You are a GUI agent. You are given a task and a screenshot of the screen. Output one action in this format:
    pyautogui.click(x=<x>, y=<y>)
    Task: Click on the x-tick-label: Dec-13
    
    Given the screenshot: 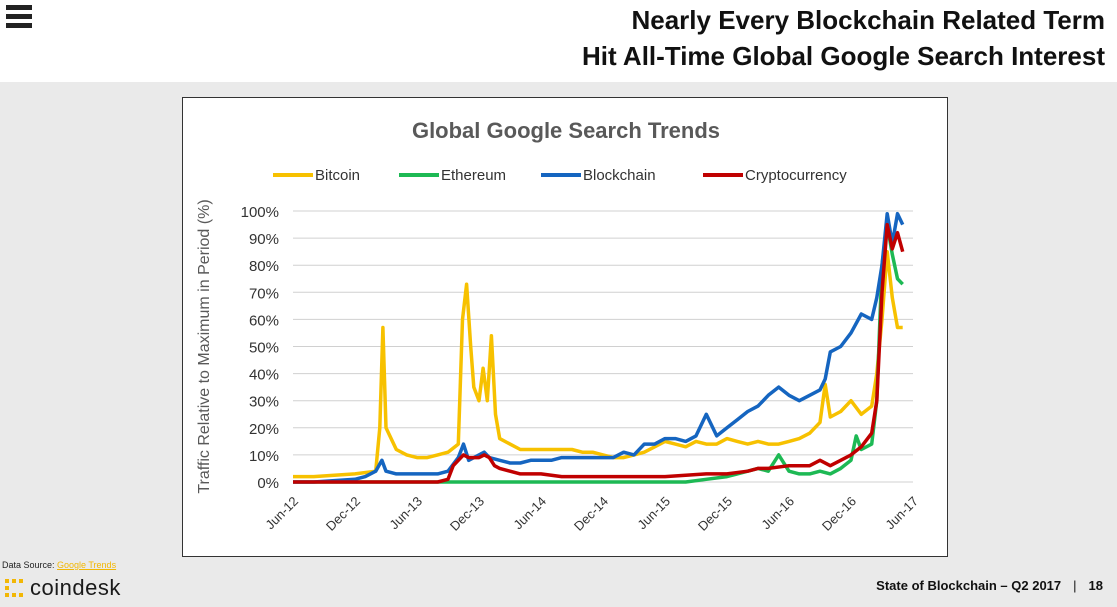 What is the action you would take?
    pyautogui.click(x=467, y=514)
    